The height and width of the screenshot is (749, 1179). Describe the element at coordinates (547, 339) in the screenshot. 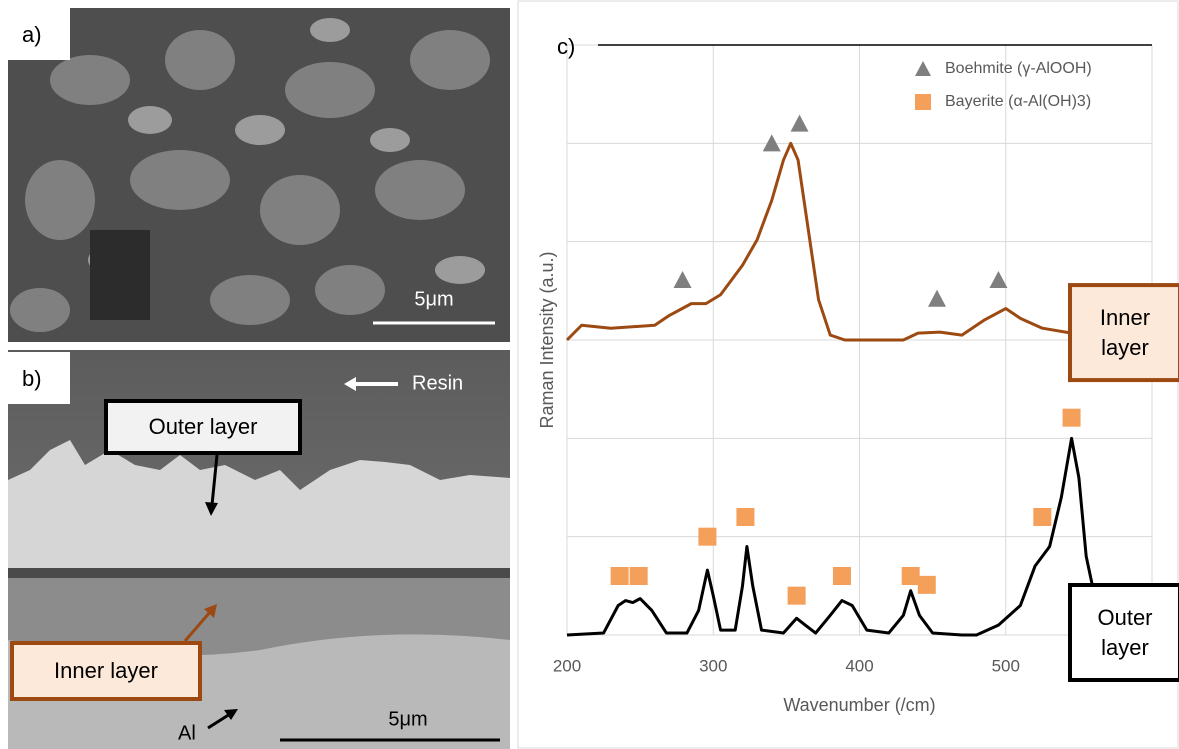

I see `y-axis-label: Raman Intensity (a.u.)` at that location.